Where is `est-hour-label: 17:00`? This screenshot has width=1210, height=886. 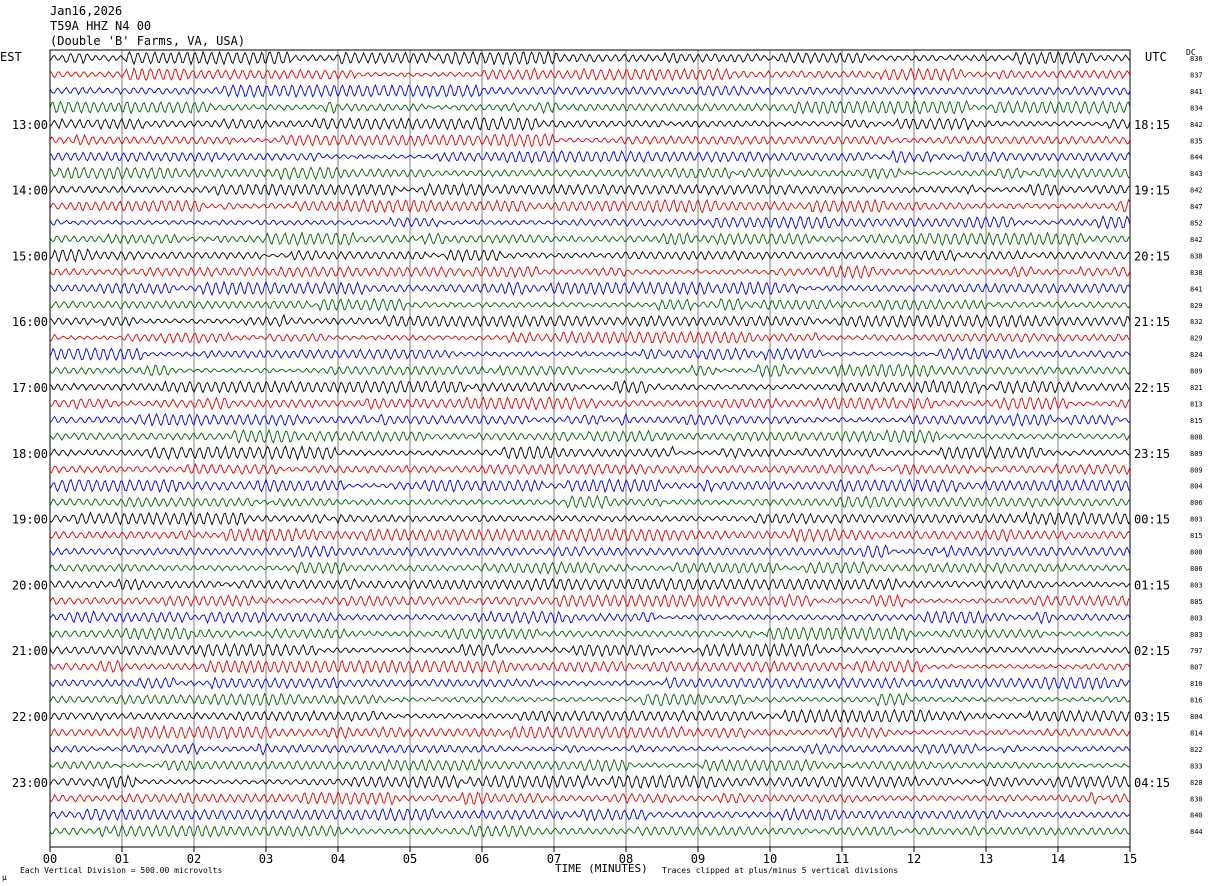 est-hour-label: 17:00 is located at coordinates (30, 388).